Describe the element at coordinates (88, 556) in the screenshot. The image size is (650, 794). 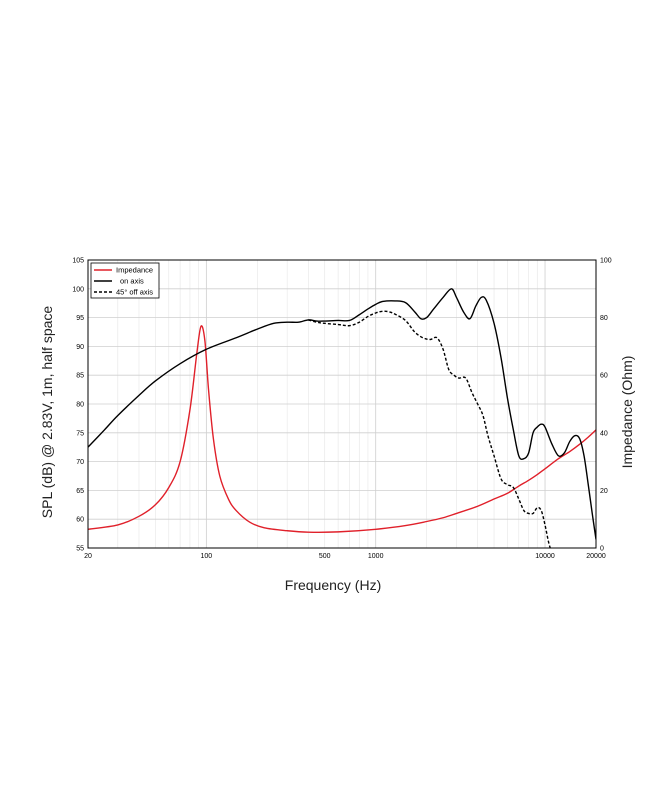
I see `x-tick-label: 20` at that location.